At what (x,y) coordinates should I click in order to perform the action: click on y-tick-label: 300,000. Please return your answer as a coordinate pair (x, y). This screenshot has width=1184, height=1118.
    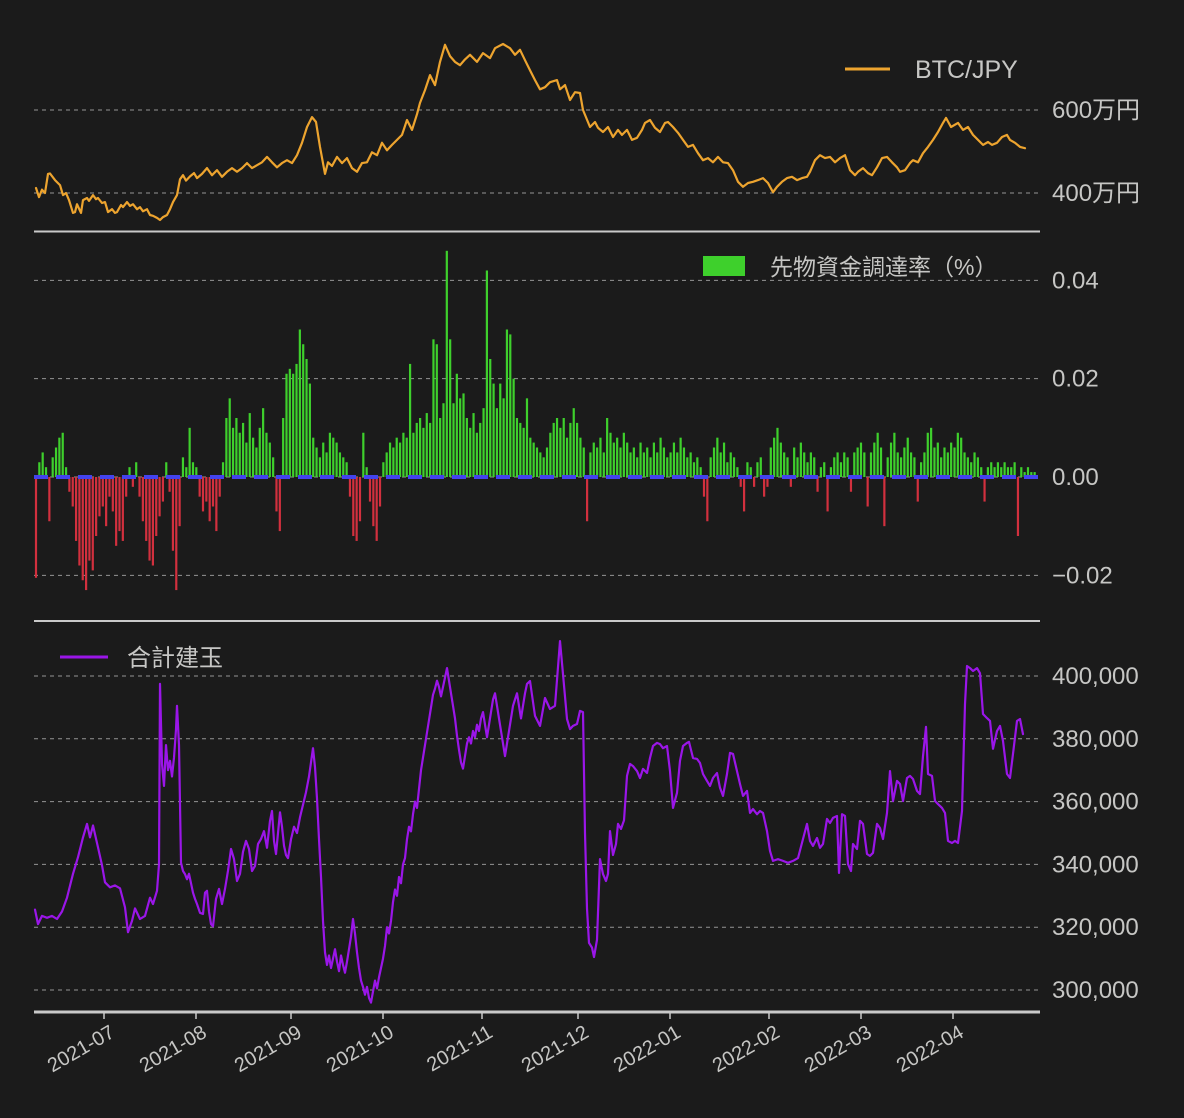
    Looking at the image, I should click on (1095, 990).